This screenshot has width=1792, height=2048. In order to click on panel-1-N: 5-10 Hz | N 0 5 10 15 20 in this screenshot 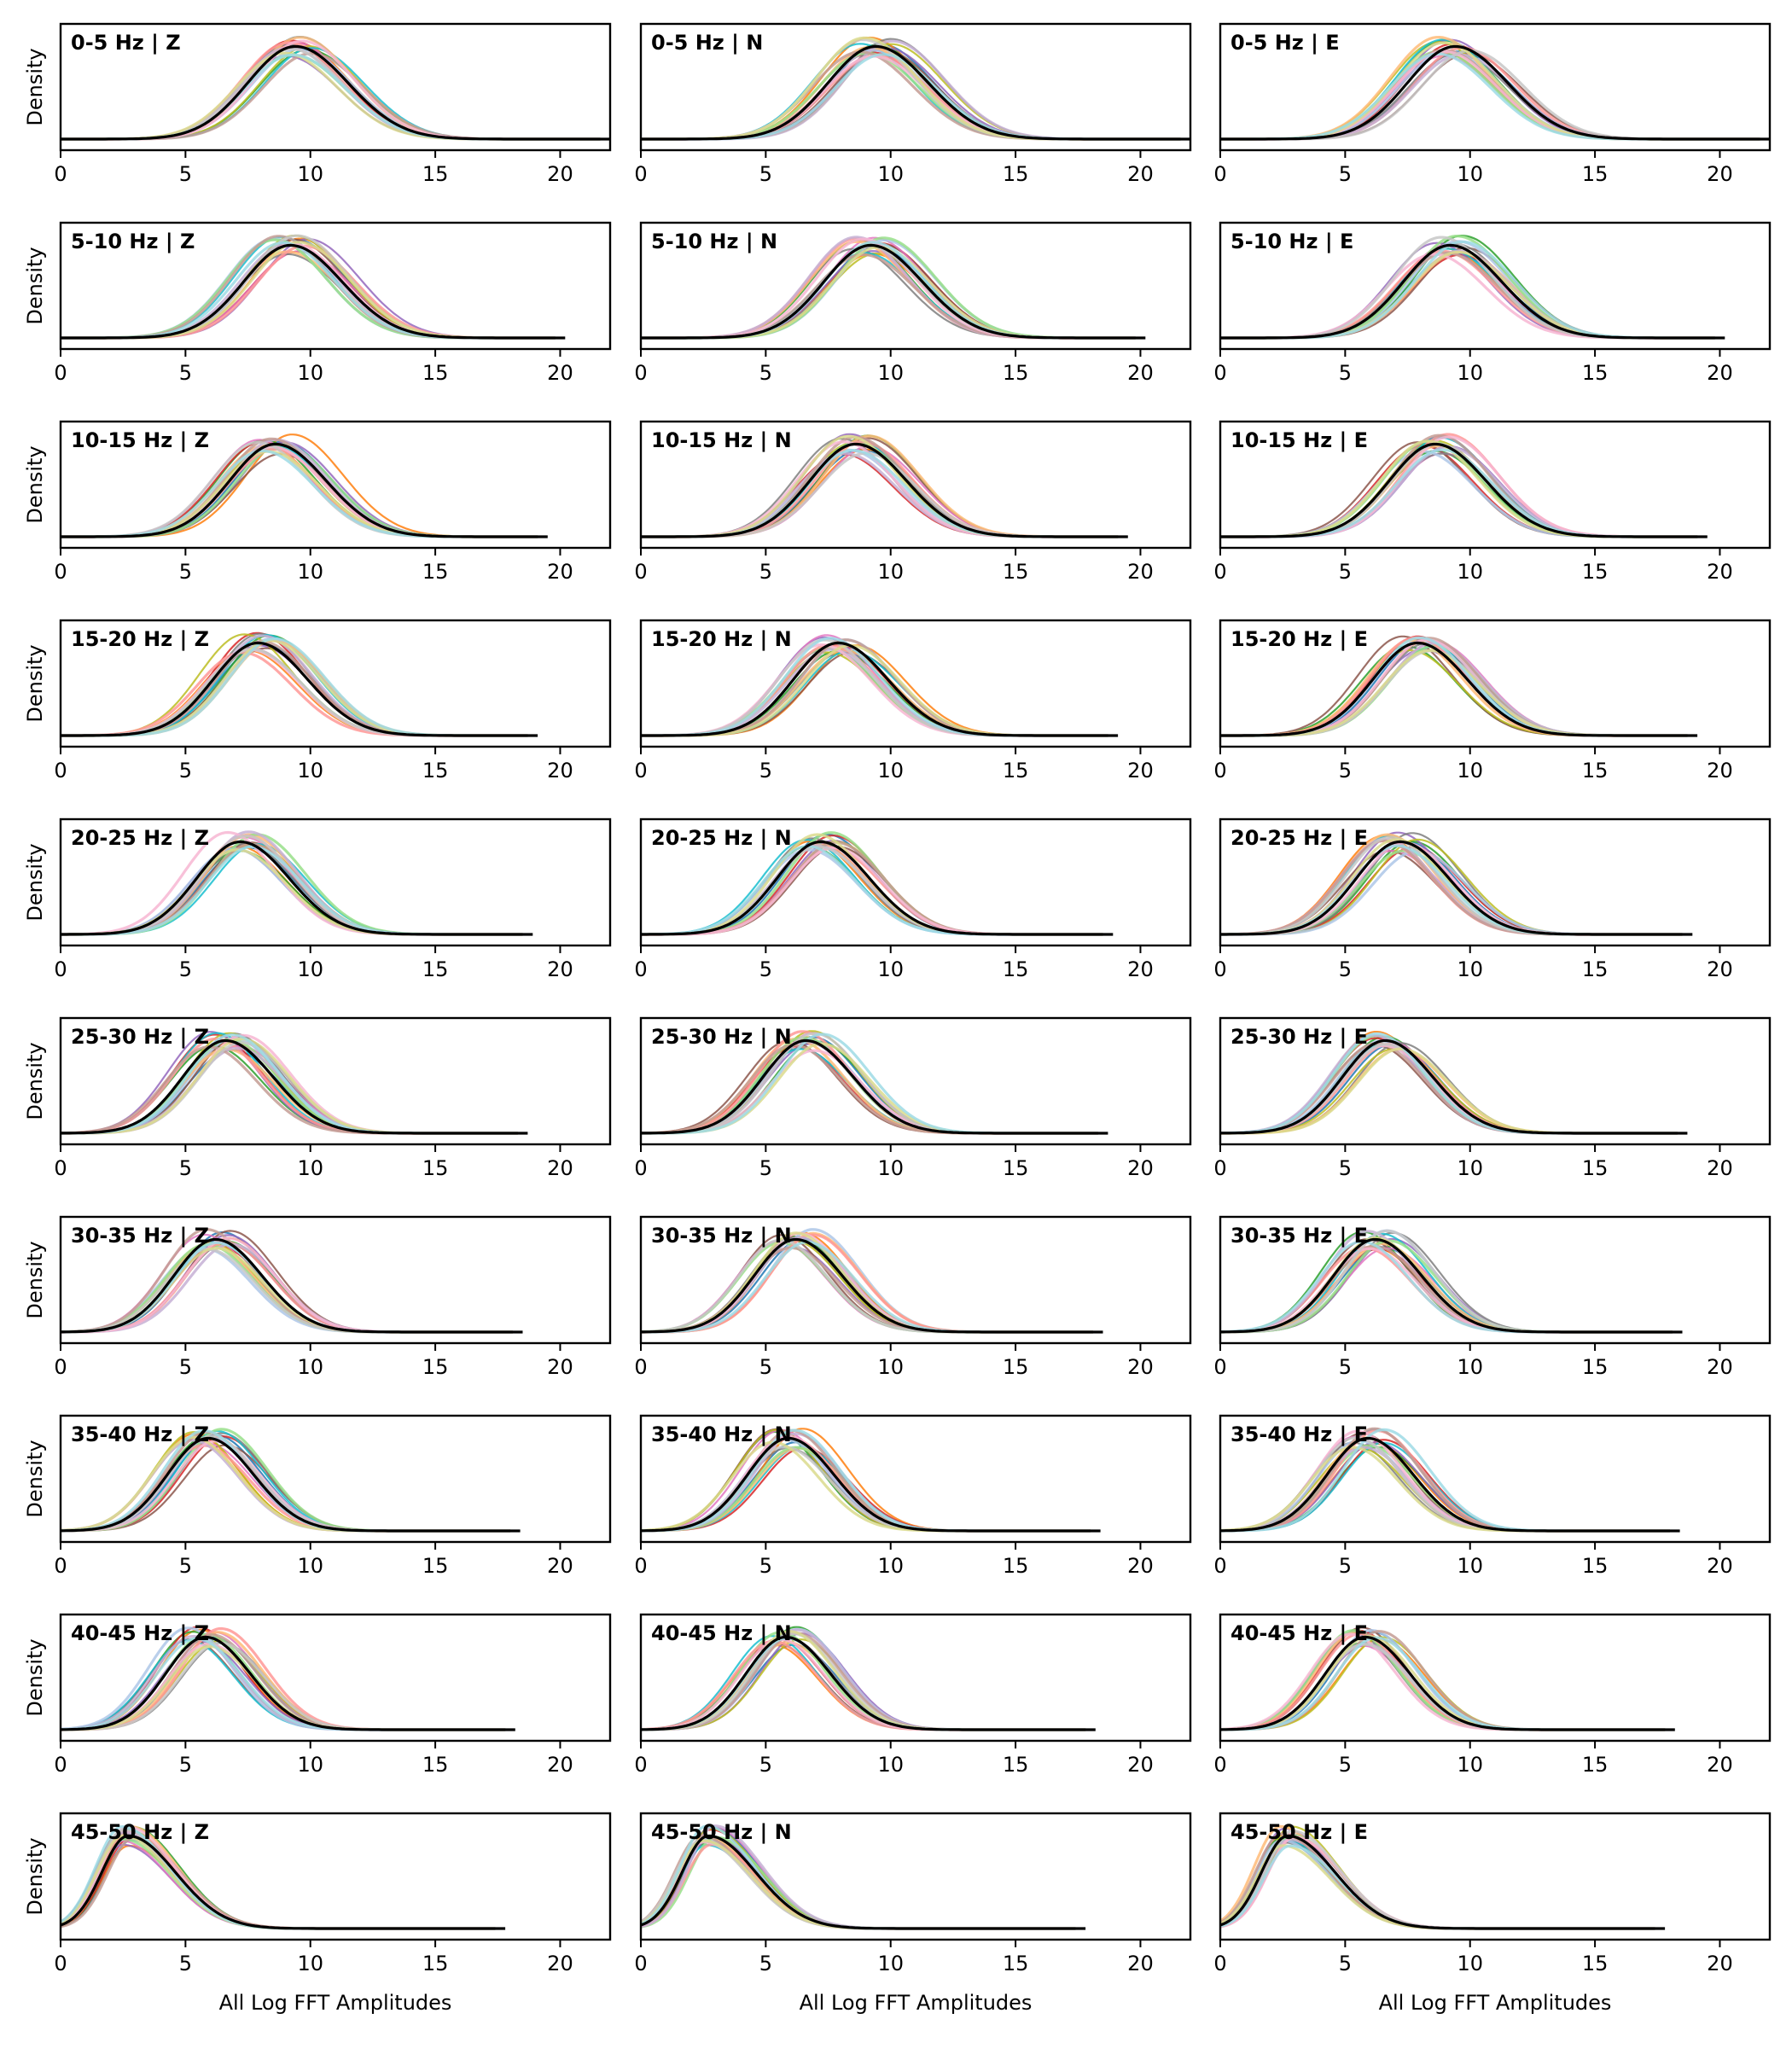, I will do `click(913, 303)`.